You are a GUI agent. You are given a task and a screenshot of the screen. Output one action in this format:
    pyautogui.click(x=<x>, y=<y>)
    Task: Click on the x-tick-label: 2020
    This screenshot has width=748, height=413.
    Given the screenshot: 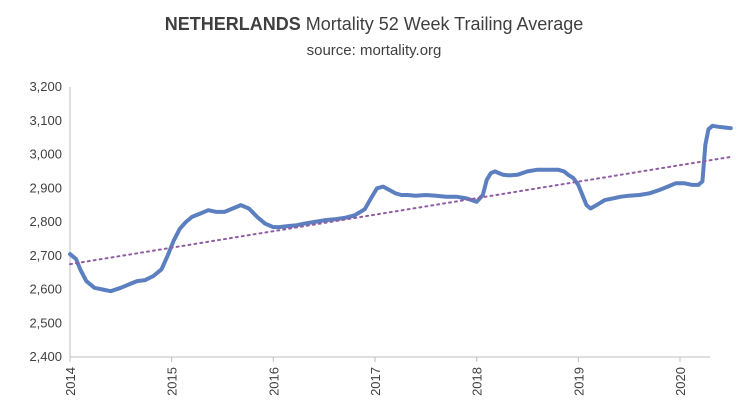 What is the action you would take?
    pyautogui.click(x=680, y=381)
    